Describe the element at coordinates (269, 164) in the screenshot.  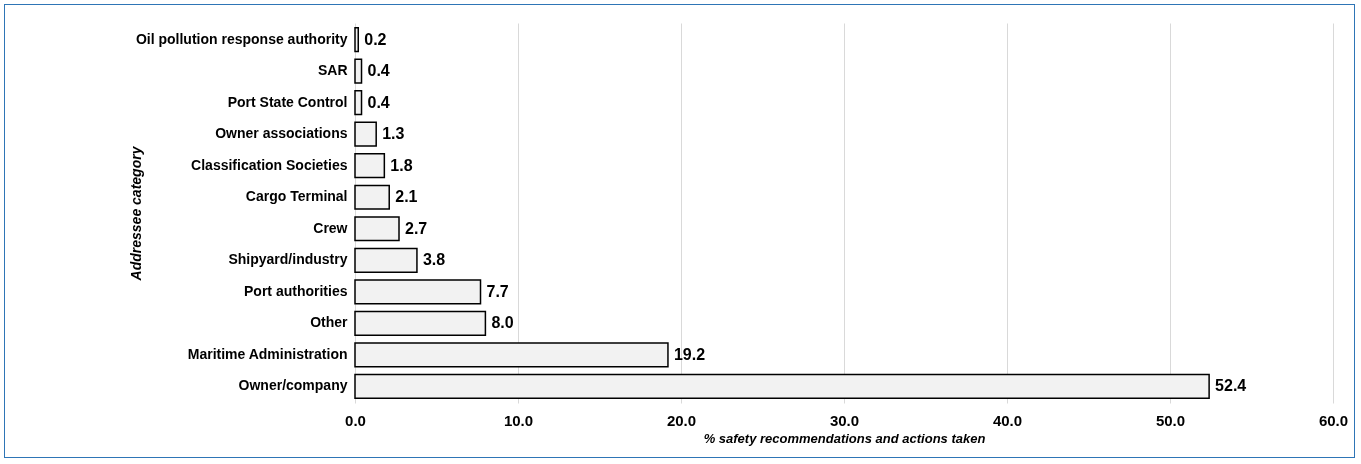
I see `y-tick-label: Classification Societies` at that location.